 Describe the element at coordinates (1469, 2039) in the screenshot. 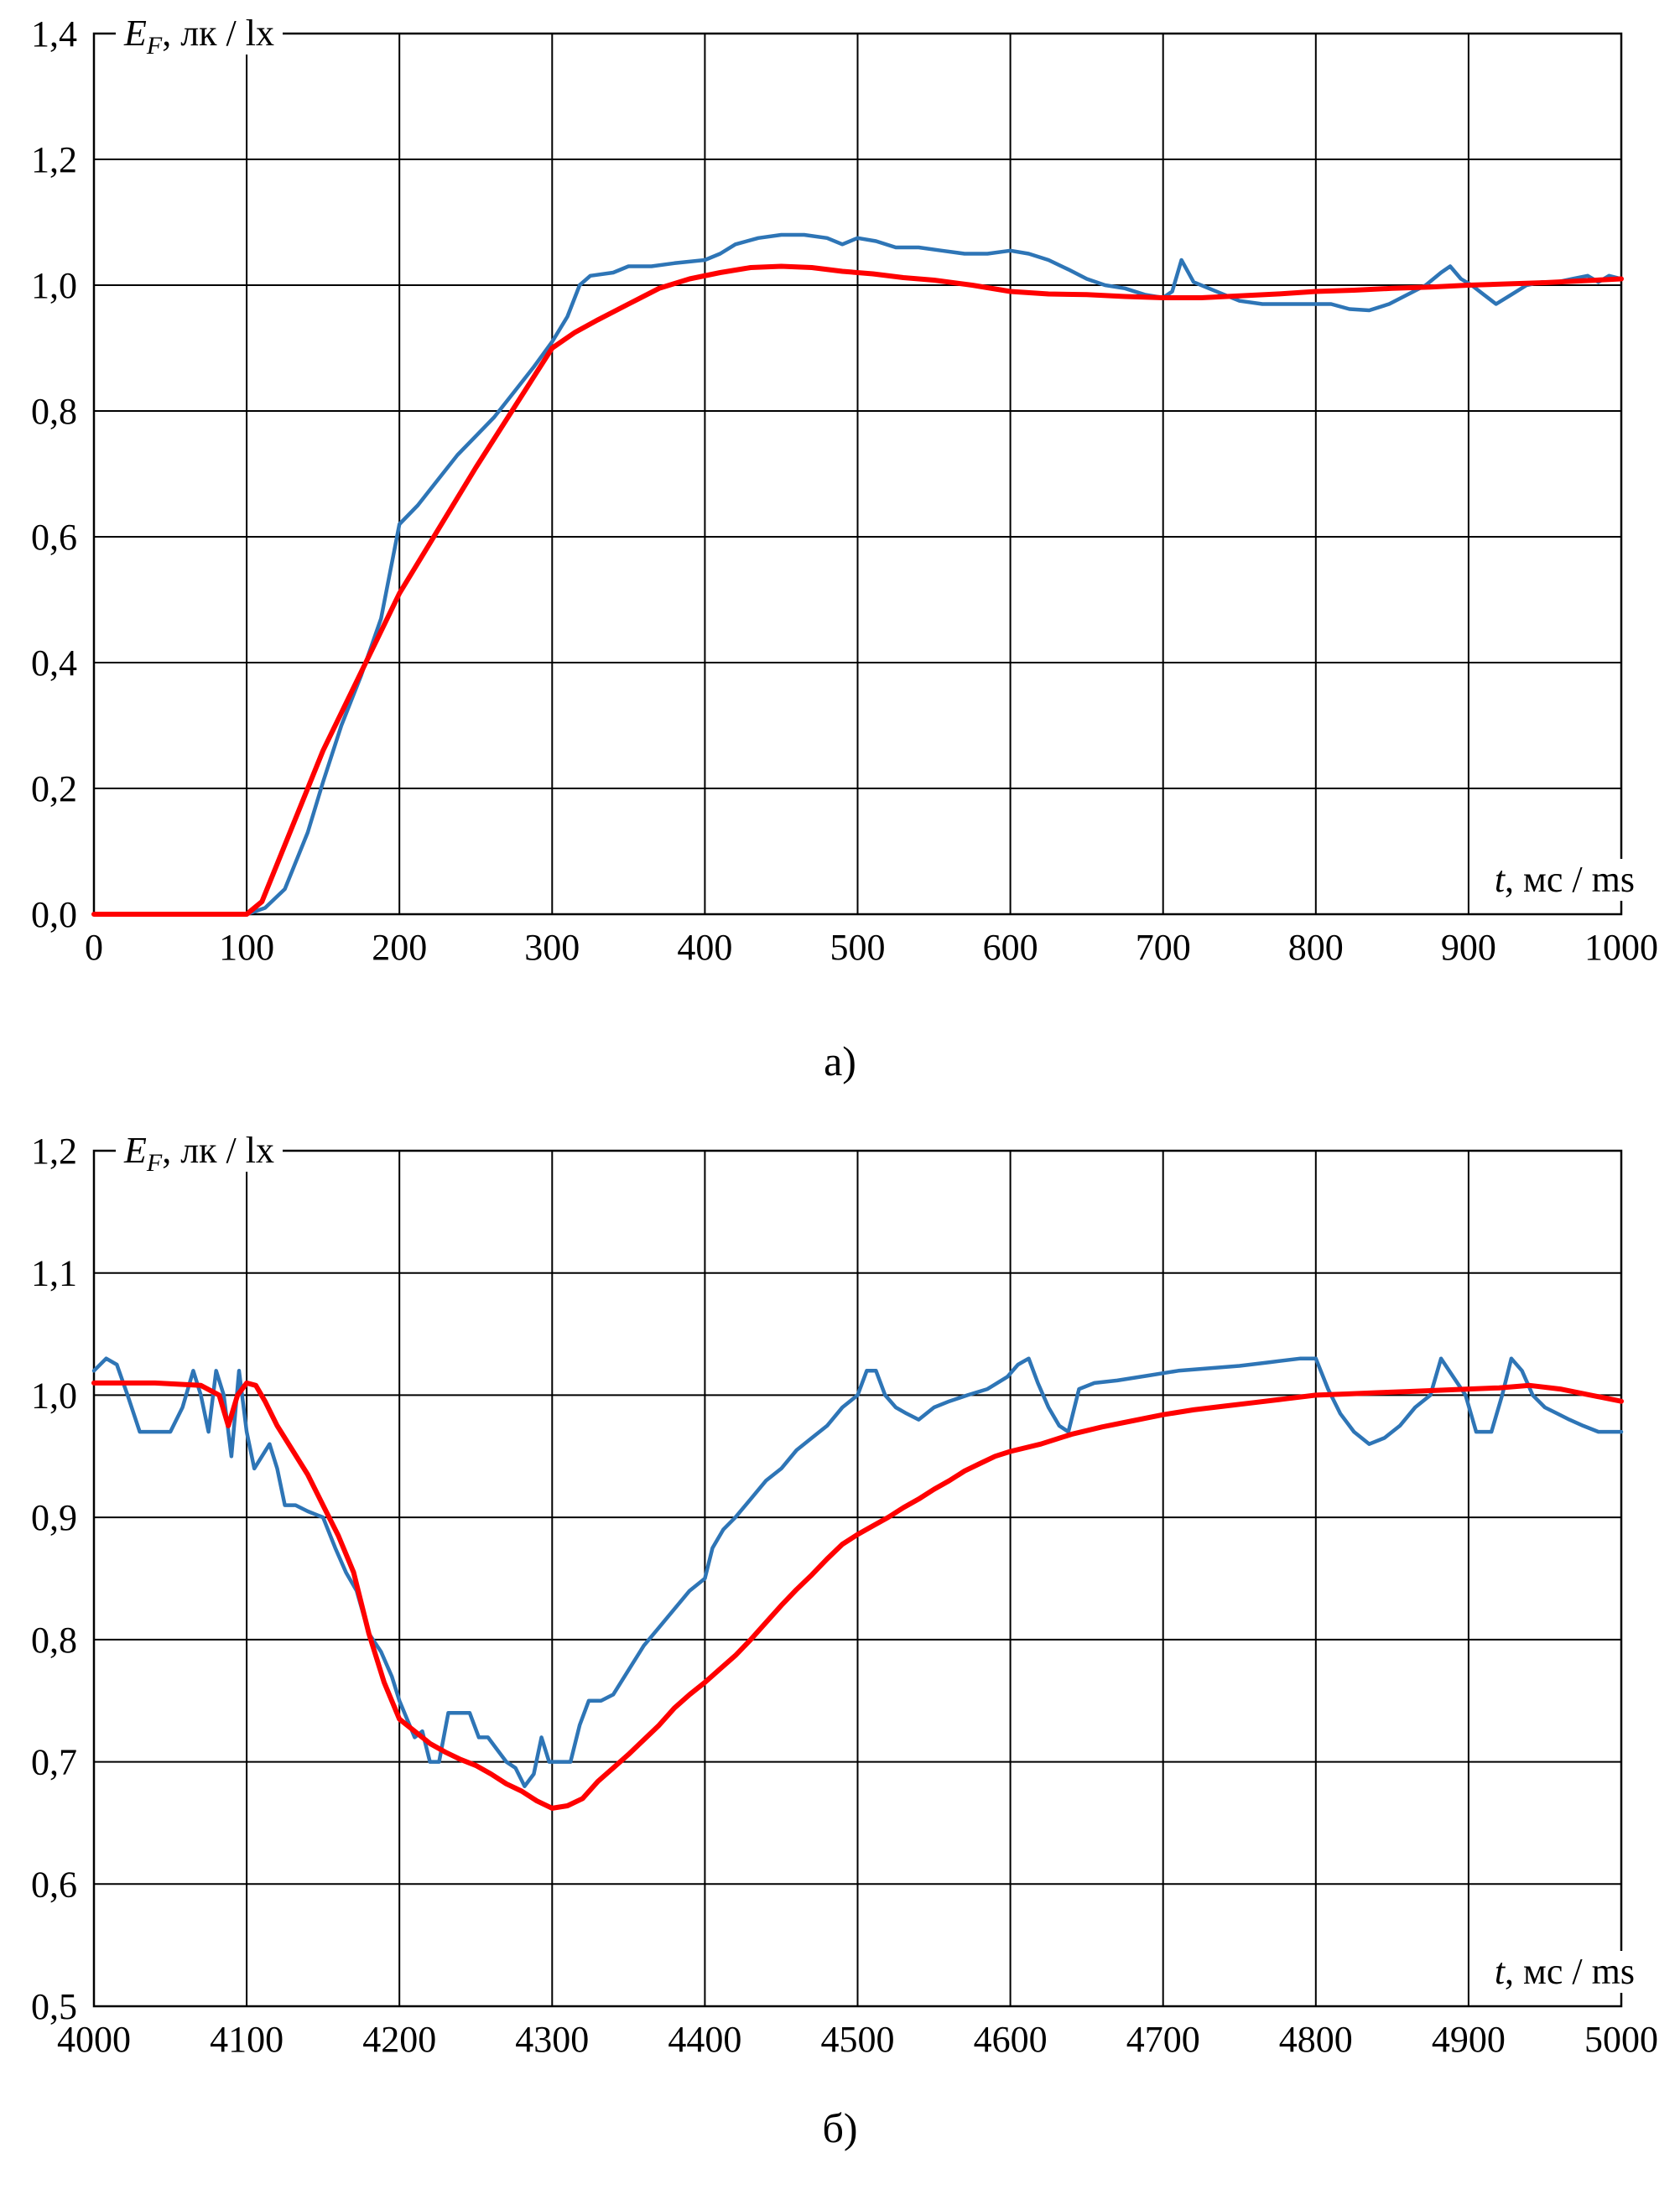

I see `svg-text: 4900` at that location.